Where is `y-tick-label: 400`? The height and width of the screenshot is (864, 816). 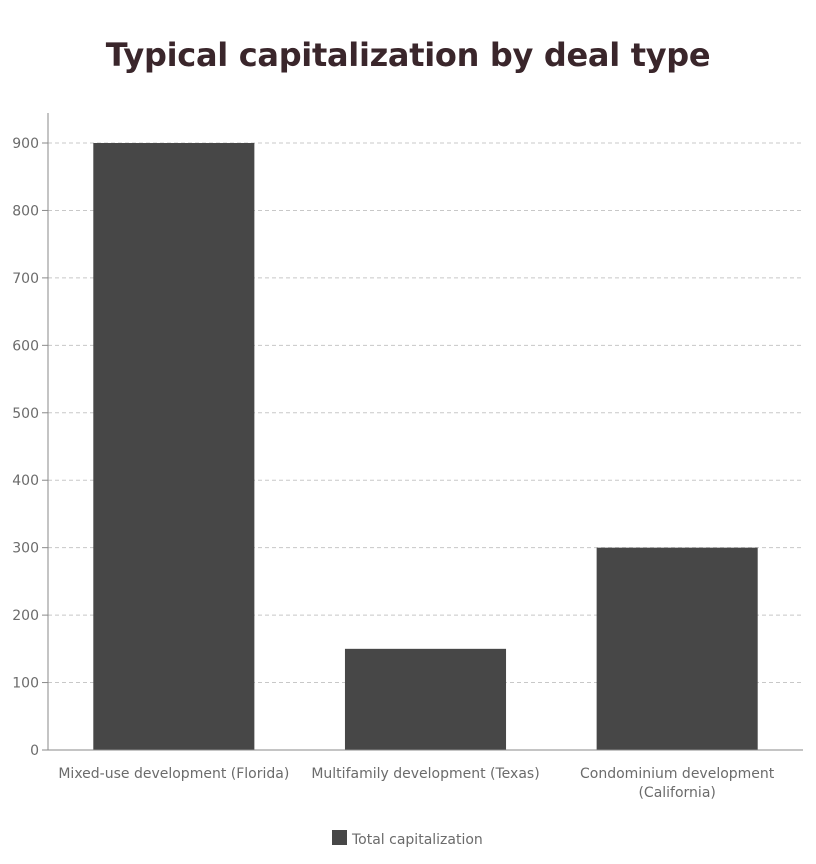
y-tick-label: 400 is located at coordinates (25, 481).